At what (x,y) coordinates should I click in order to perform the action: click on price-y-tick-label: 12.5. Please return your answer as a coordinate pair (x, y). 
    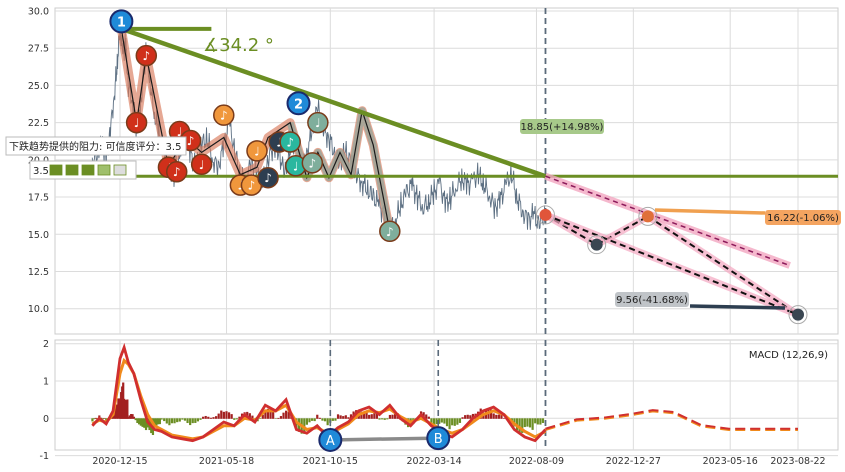
    Looking at the image, I should click on (38, 272).